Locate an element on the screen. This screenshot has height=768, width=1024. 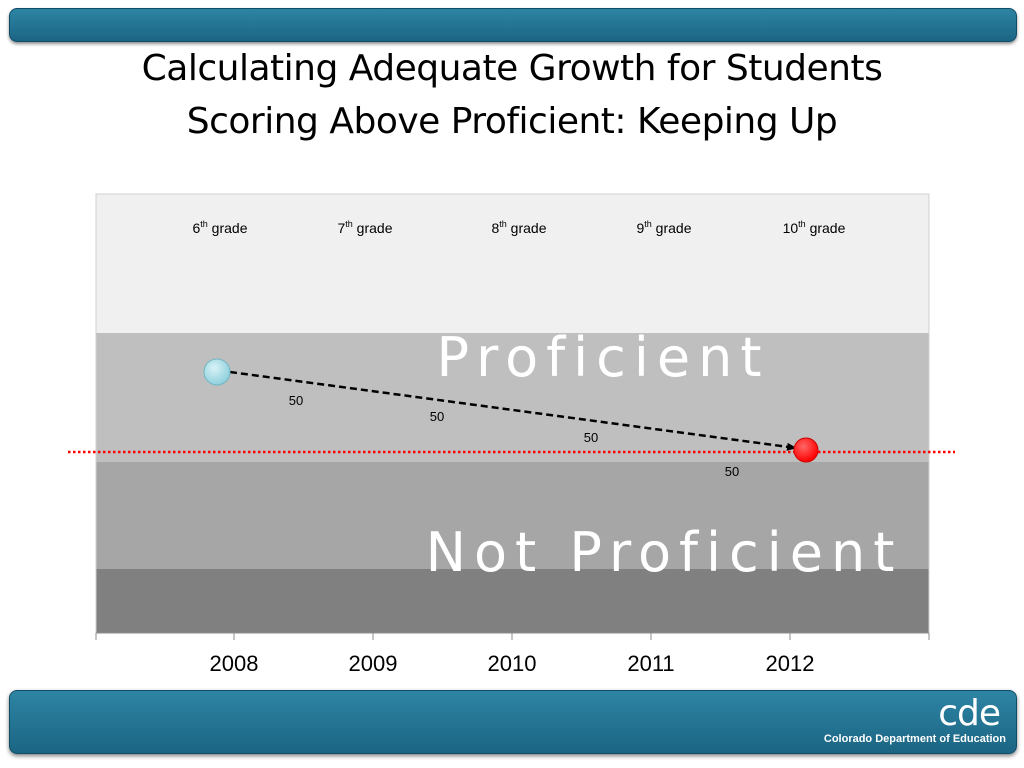
slide-title-line-2: Scoring Above Proficient: Keeping Up is located at coordinates (512, 121).